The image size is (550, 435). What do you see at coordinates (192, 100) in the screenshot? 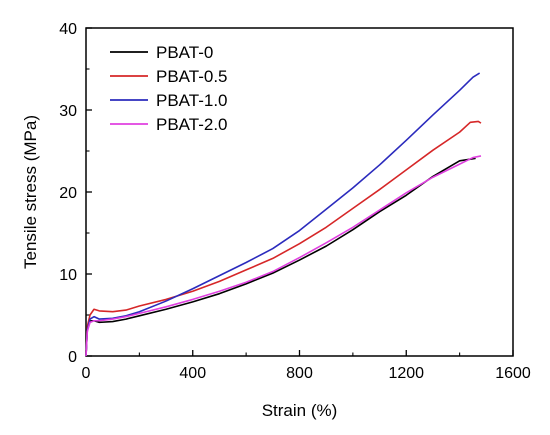
I see `legend-label-pbat-1-0: PBAT-1.0` at bounding box center [192, 100].